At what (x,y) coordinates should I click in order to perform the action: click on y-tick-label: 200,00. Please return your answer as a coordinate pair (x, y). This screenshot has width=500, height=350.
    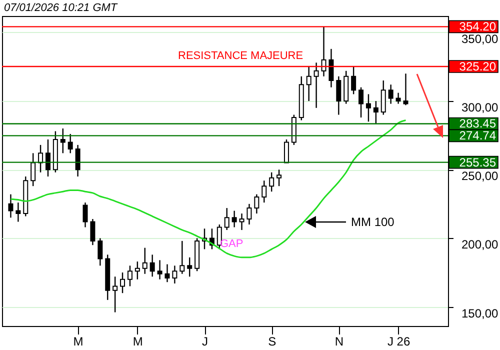
    Looking at the image, I should click on (480, 245).